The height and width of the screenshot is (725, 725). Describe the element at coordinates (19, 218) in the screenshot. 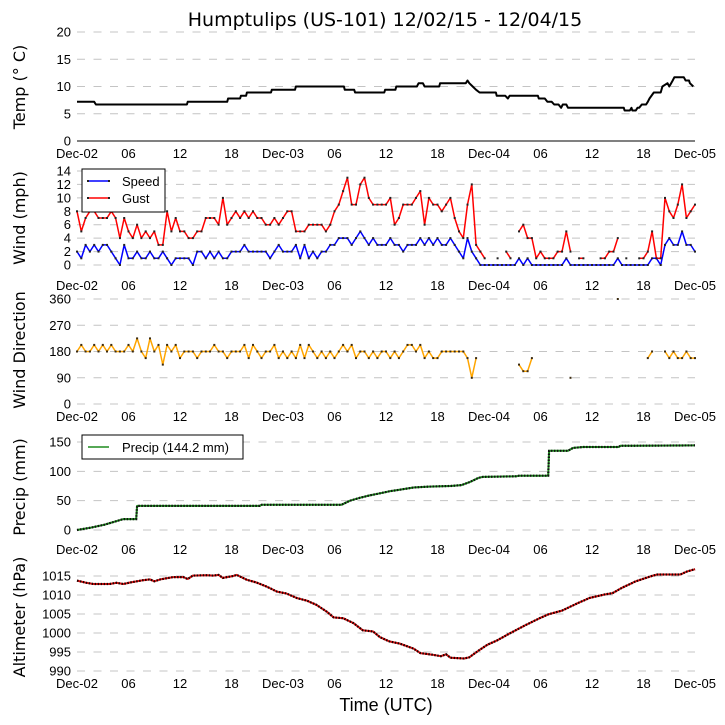

I see `y-axis-label: Wind (mph)` at that location.